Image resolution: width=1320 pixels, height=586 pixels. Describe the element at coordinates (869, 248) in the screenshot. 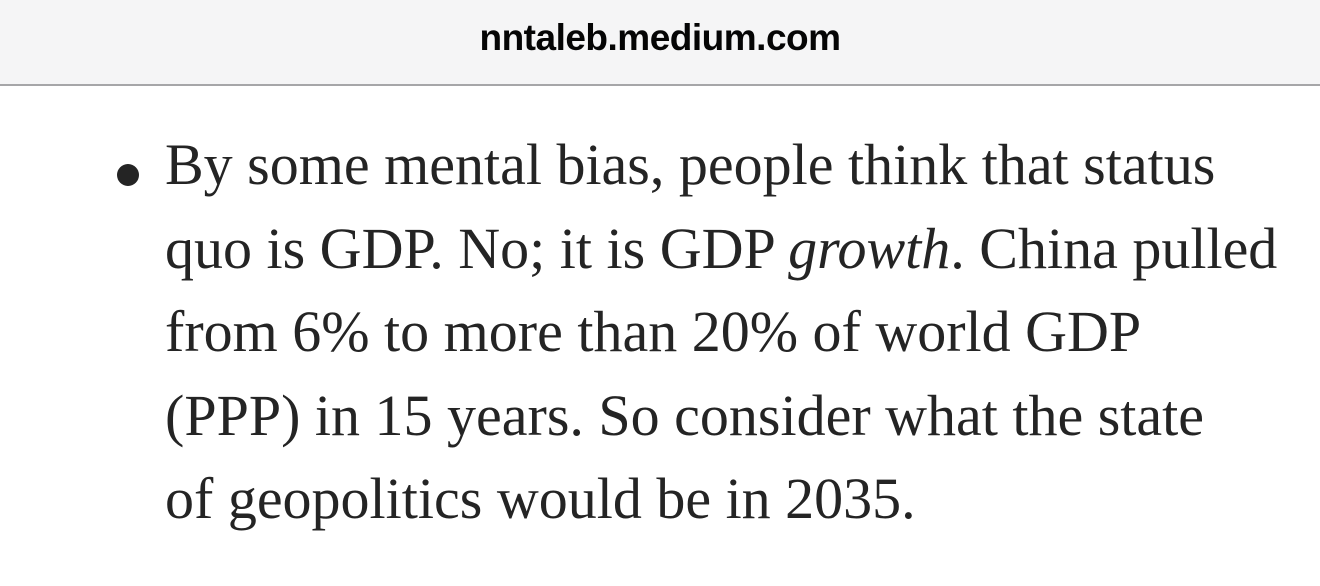

I see `text-line-2-italic: growth` at that location.